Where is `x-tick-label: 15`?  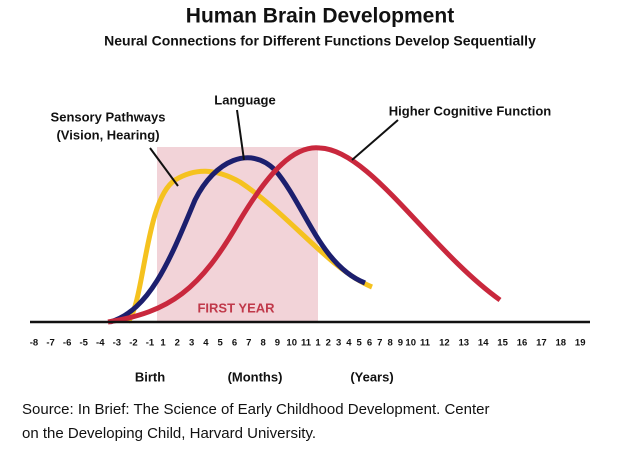
x-tick-label: 15 is located at coordinates (502, 343).